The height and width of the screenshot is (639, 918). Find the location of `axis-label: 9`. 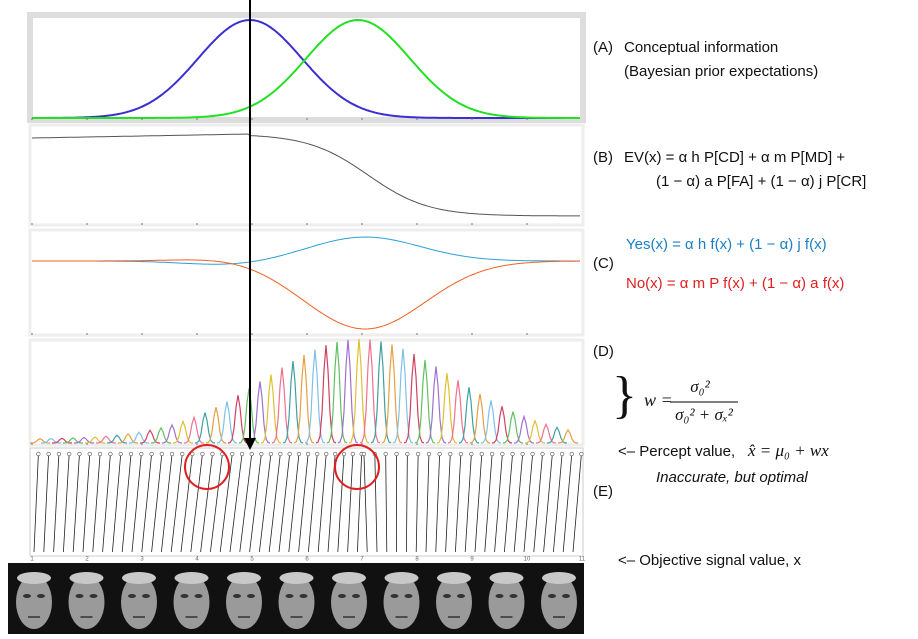

axis-label: 9 is located at coordinates (472, 560).